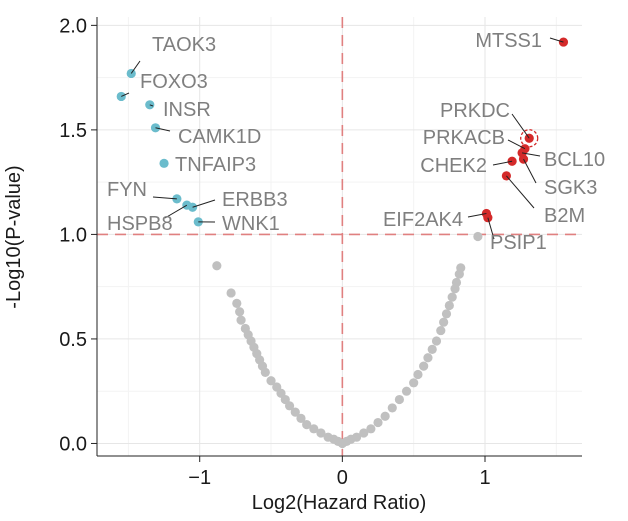 This screenshot has width=628, height=521. I want to click on gene-label-taok3: TAOK3, so click(184, 45).